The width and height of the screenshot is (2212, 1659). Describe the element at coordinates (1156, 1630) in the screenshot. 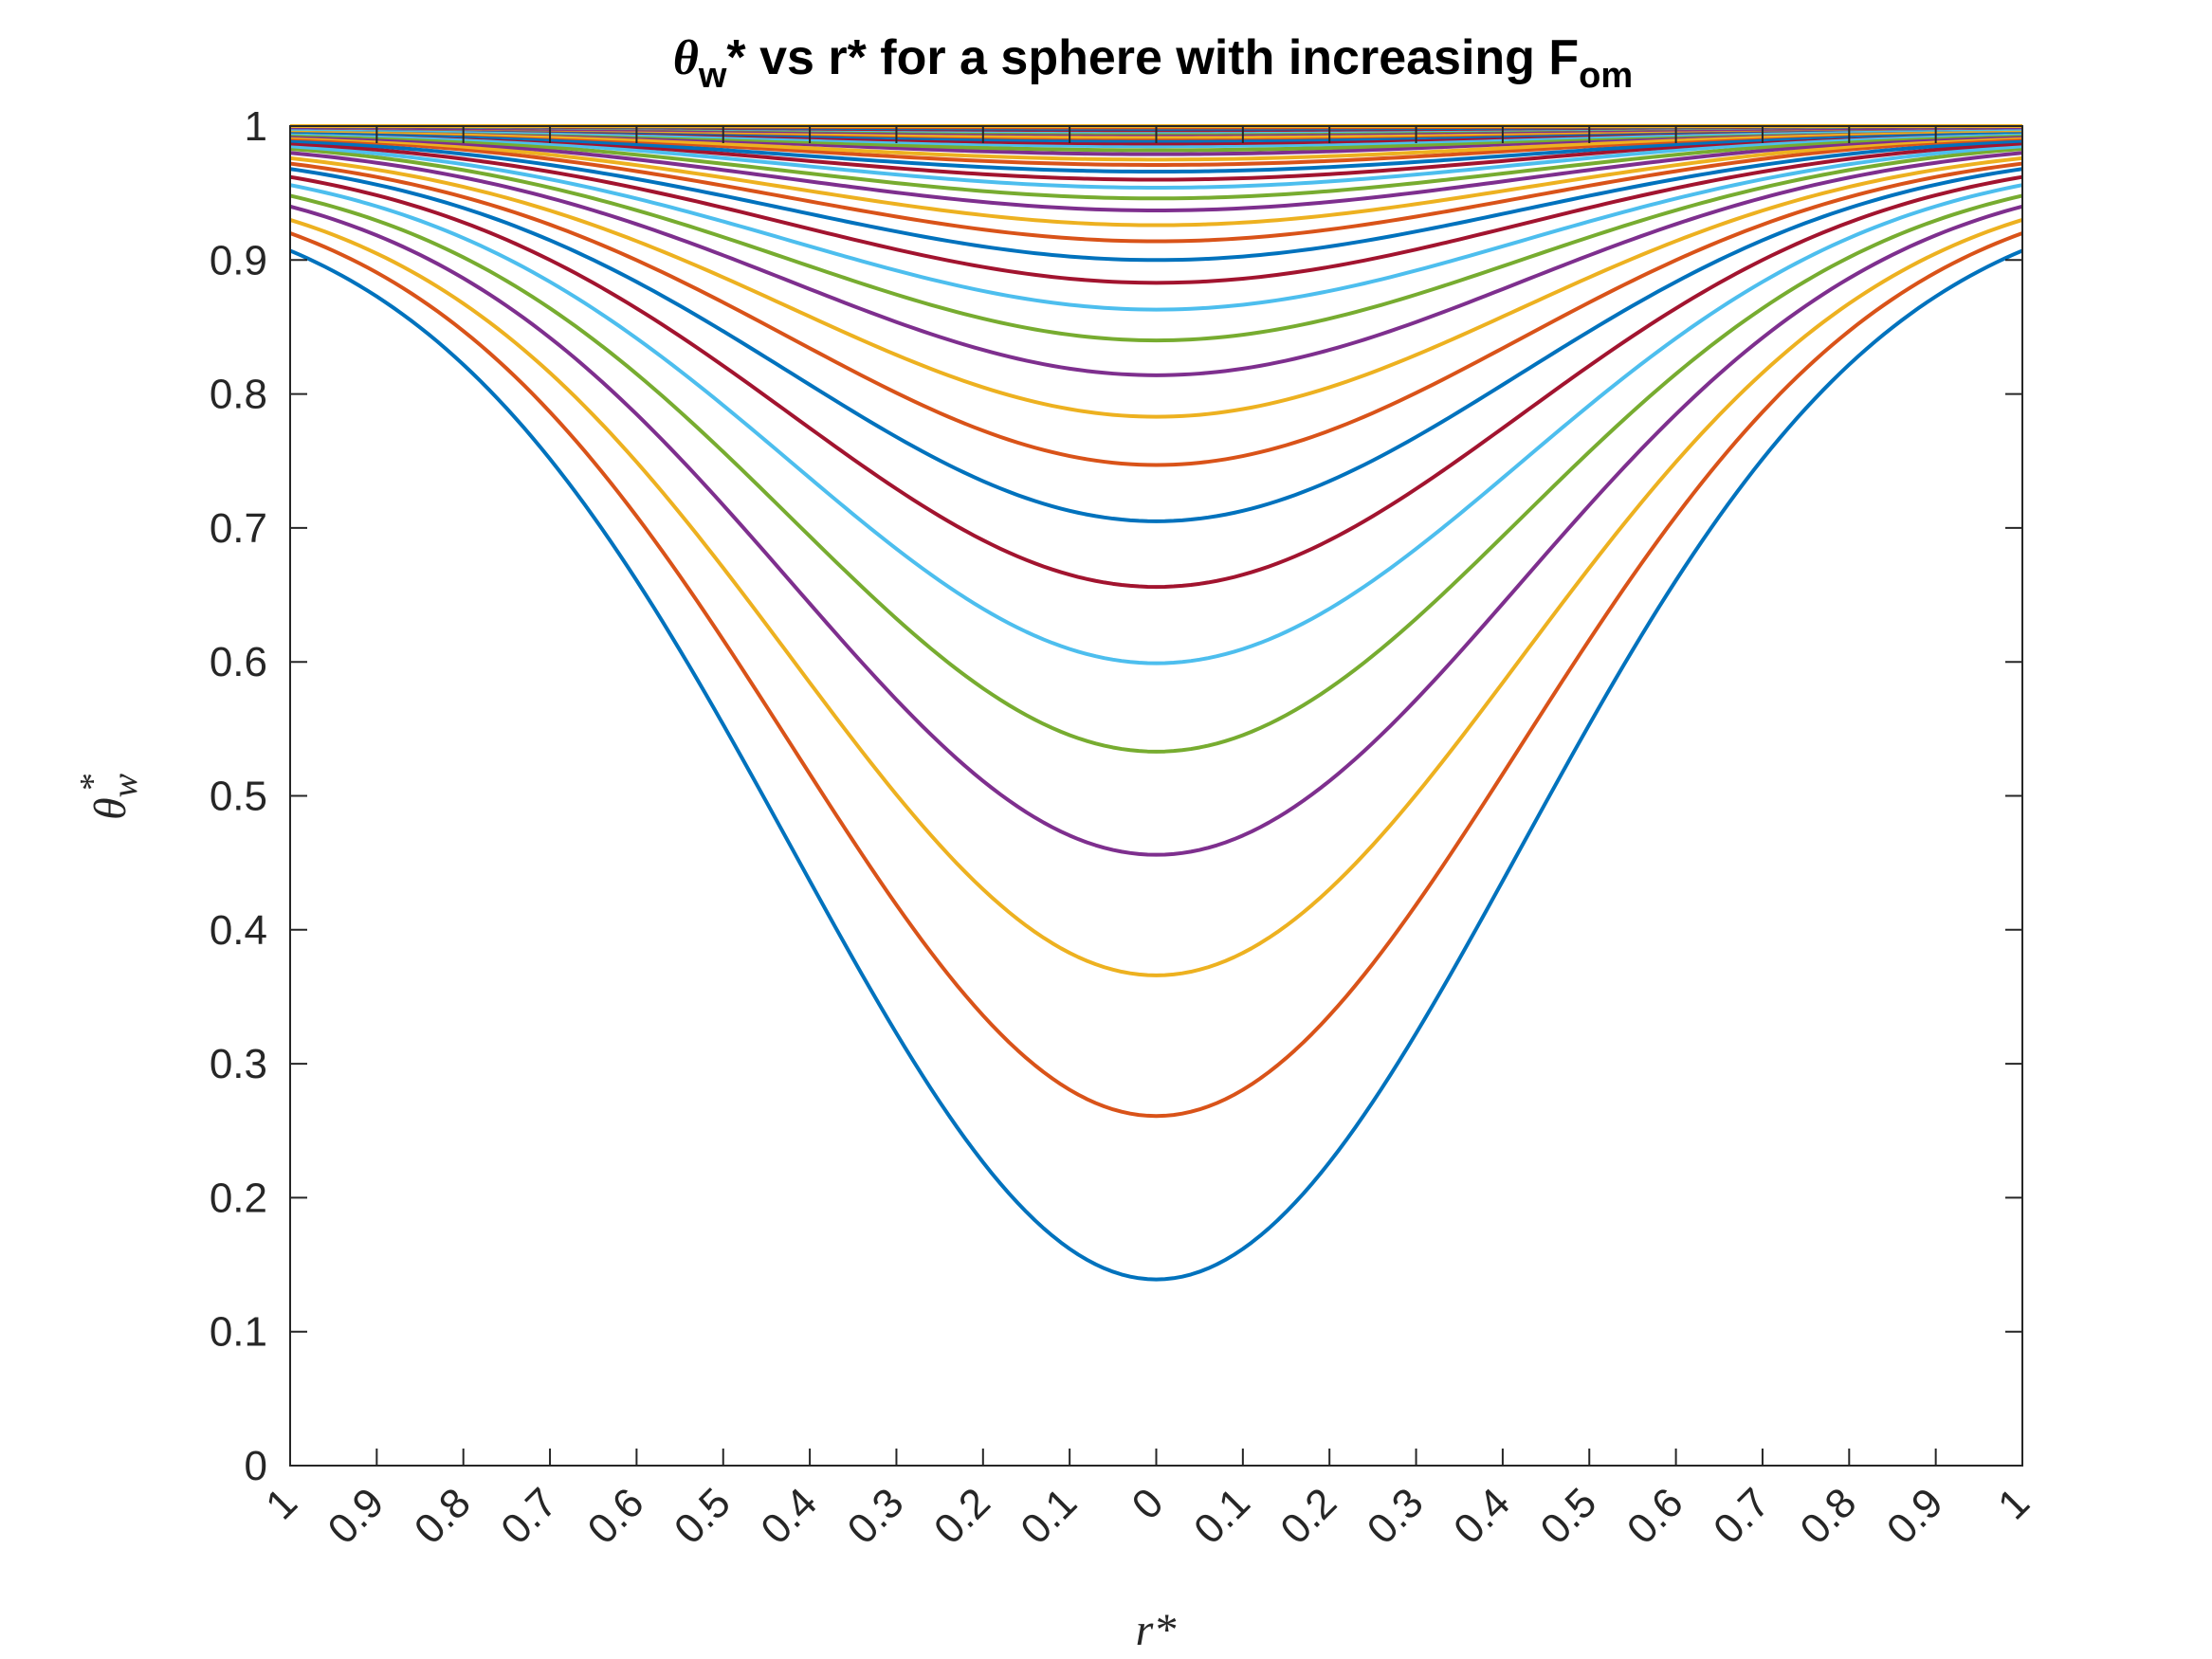

I see `x-axis-label: r*` at that location.